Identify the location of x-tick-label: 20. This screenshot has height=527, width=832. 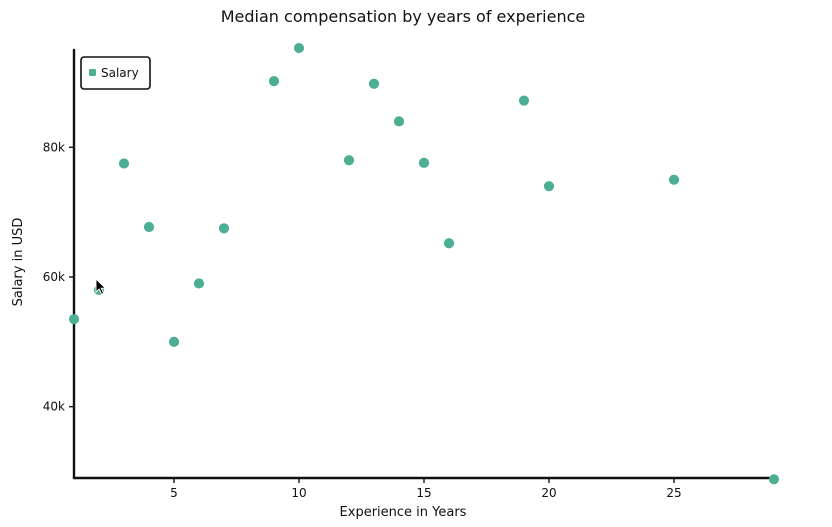
(548, 493).